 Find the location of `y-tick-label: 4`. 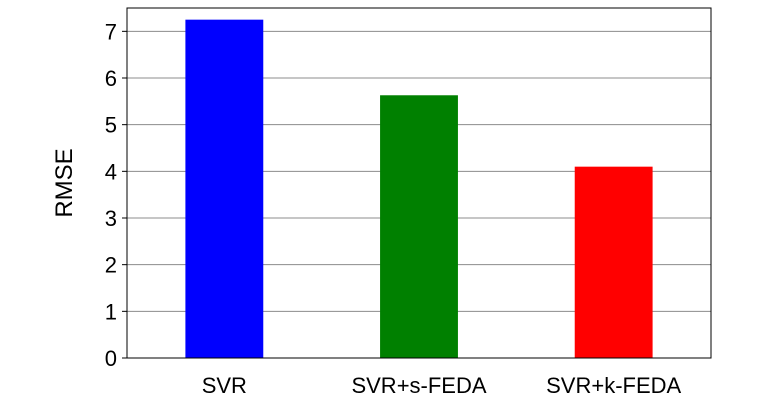

y-tick-label: 4 is located at coordinates (111, 171).